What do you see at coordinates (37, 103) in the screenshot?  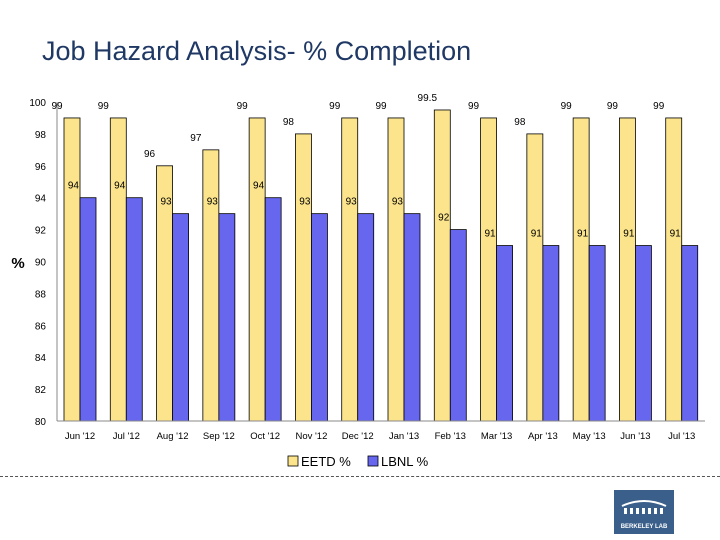 I see `y-tick-label: 100` at bounding box center [37, 103].